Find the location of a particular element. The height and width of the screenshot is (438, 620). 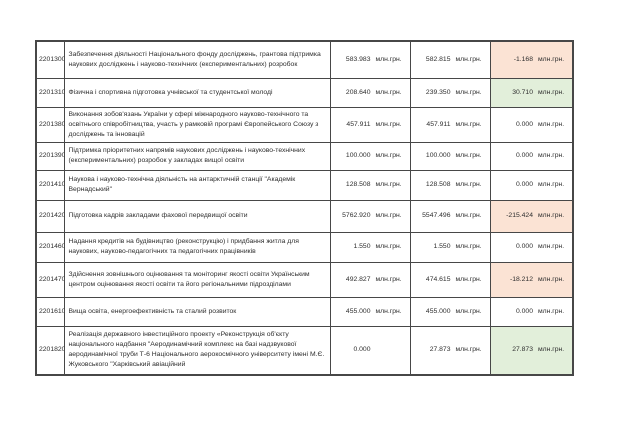

amount-second-cell: 474.615 млн.грн. is located at coordinates (450, 279).